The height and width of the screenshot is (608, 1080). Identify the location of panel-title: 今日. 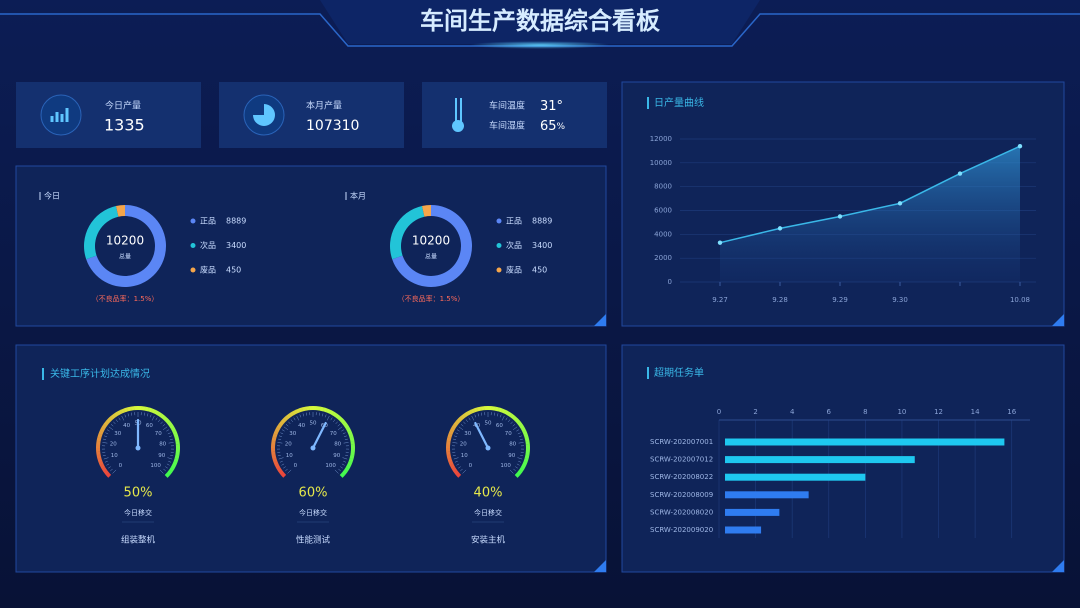
(52, 196).